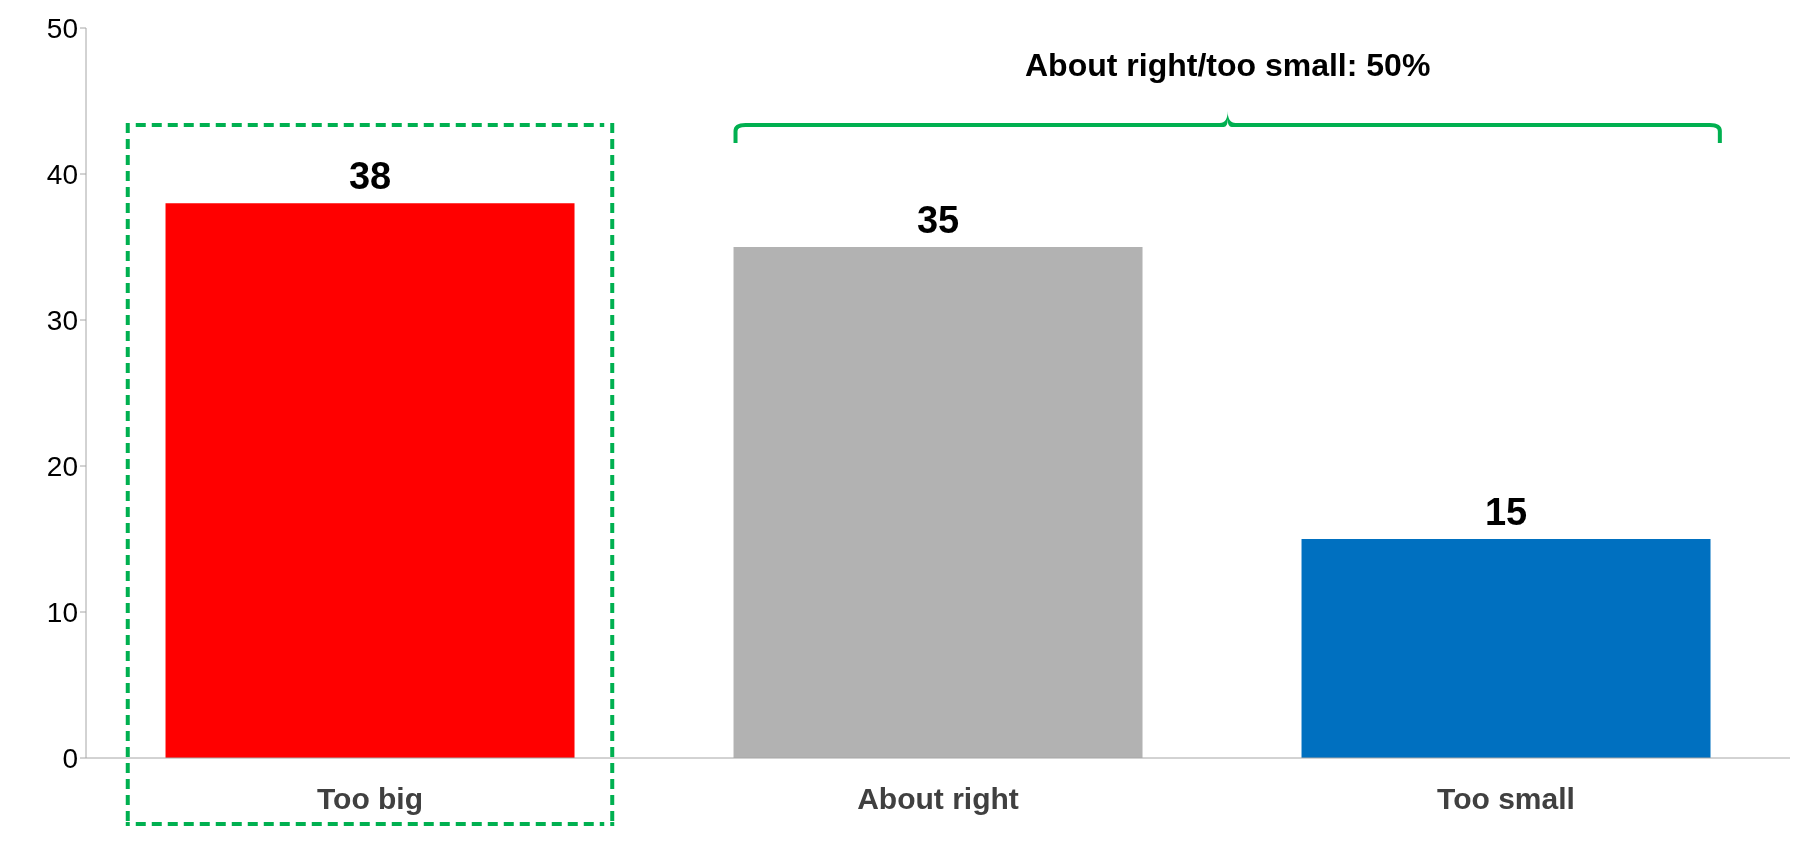 The image size is (1806, 856). I want to click on y-tick-label: 0, so click(70, 758).